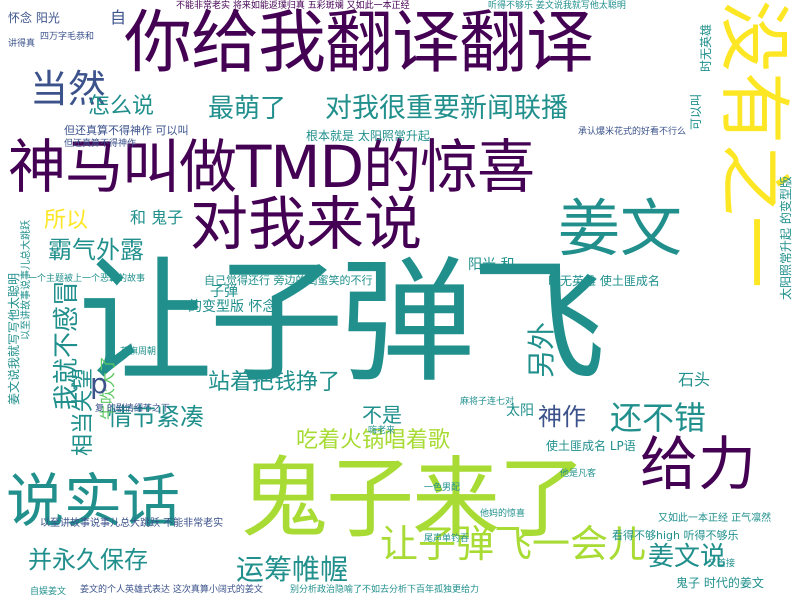 The image size is (800, 600). I want to click on word-duiwohenzhongyao: 对我很重要新闻联播, so click(446, 108).